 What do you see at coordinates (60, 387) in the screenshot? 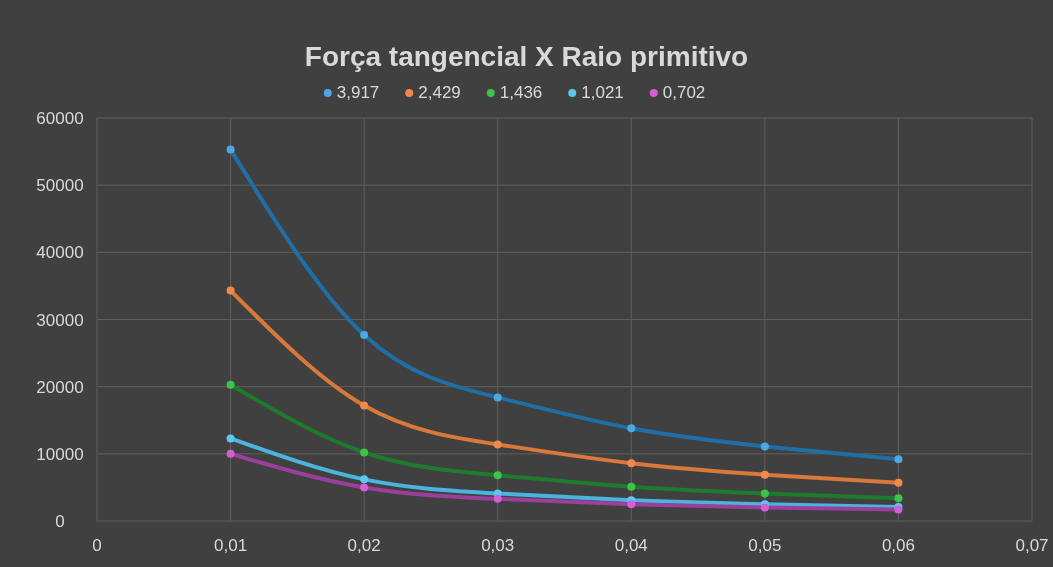
I see `y-tick-label: 20000` at bounding box center [60, 387].